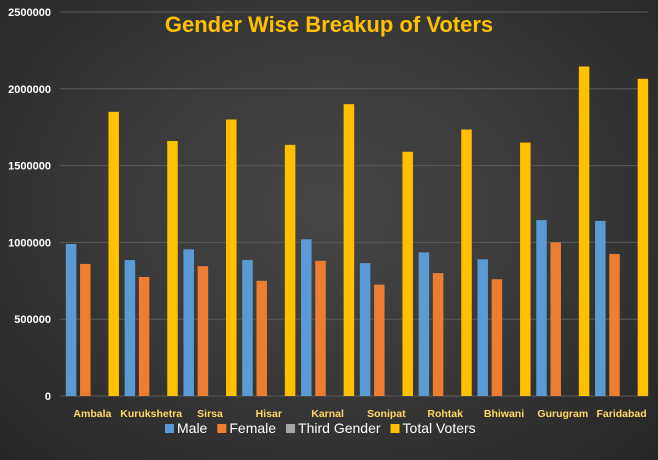 This screenshot has height=460, width=658. I want to click on x-tick-label: Gurugram, so click(562, 414).